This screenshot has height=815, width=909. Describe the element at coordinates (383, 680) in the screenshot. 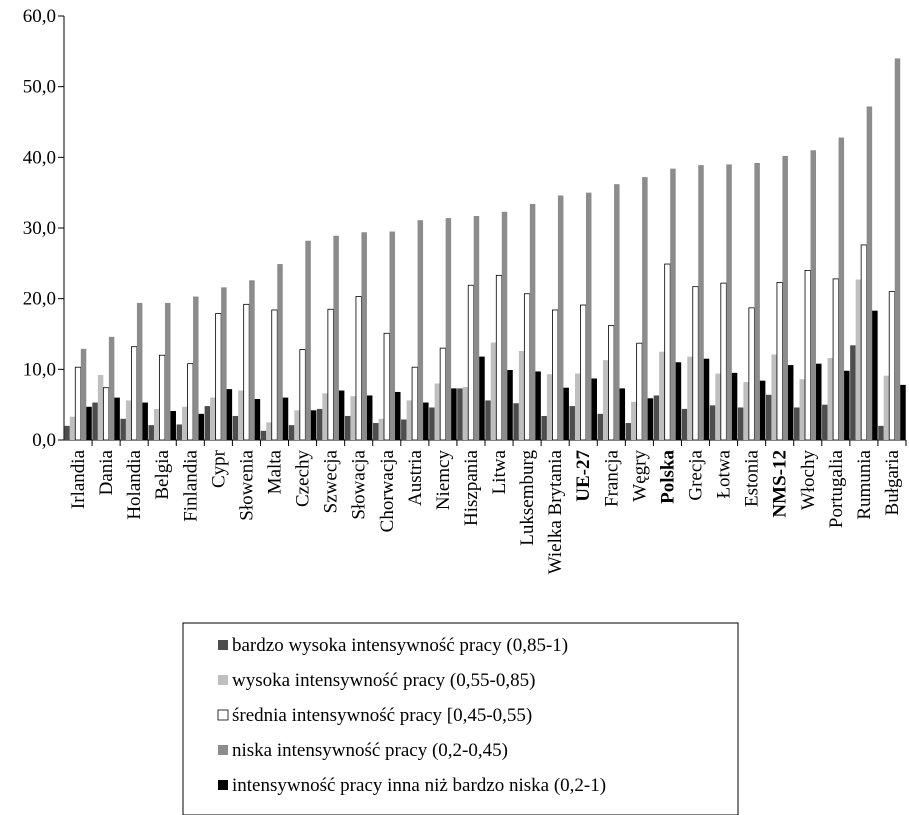

I see `legend-entry: wysoka intensywność pracy (0,55-0,85)` at that location.